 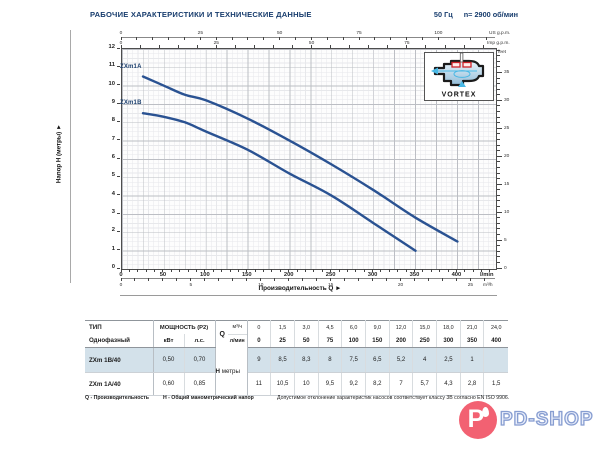 What do you see at coordinates (507, 72) in the screenshot?
I see `feet-tick-label: 35` at bounding box center [507, 72].